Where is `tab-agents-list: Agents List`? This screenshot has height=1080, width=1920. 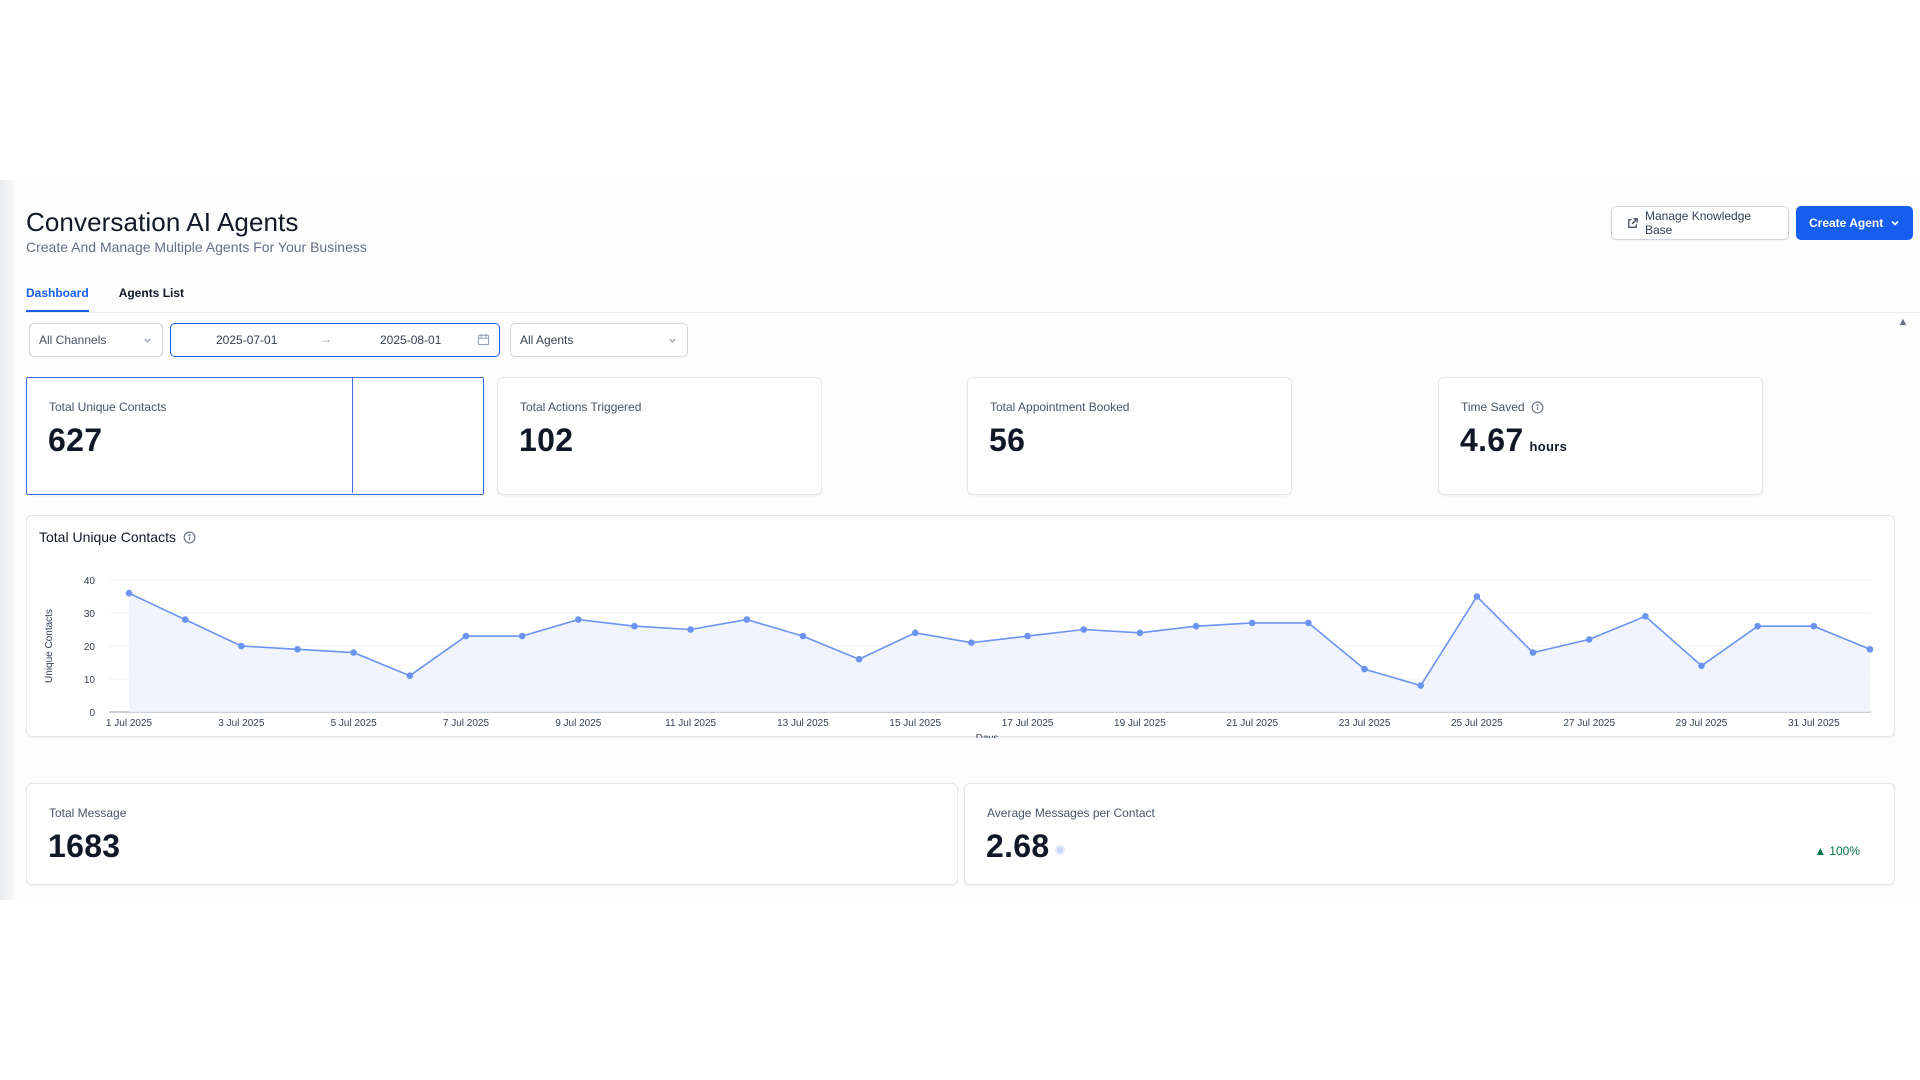 tab-agents-list: Agents List is located at coordinates (151, 293).